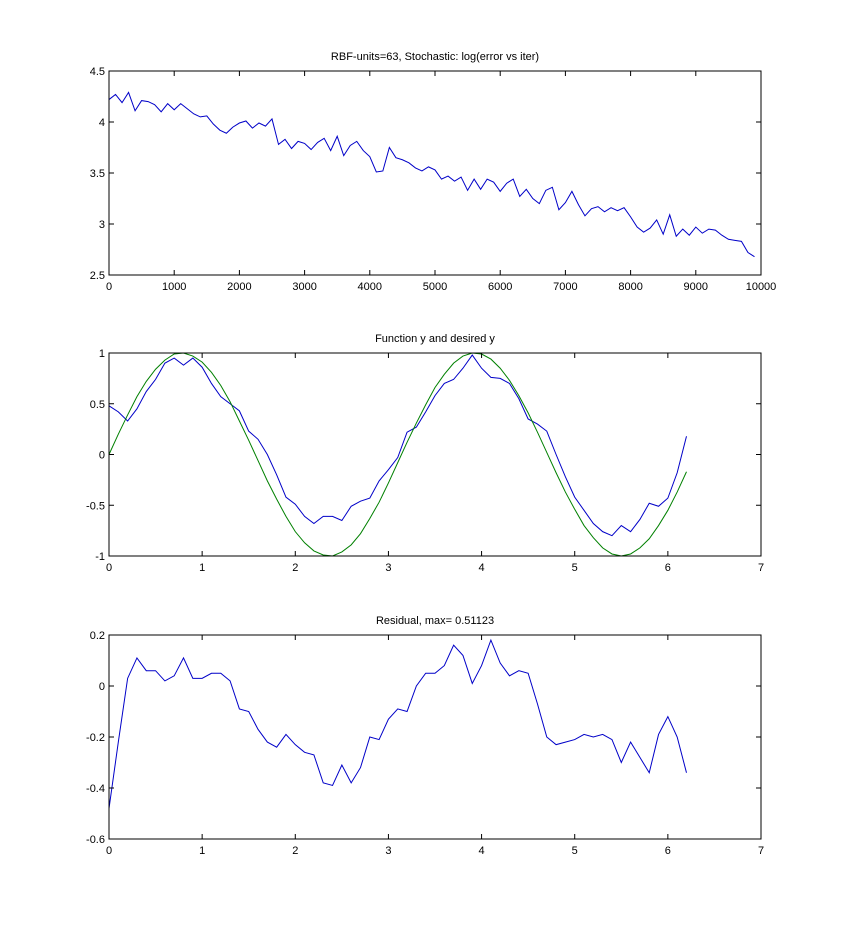  I want to click on x-tick-label: 2000, so click(239, 287).